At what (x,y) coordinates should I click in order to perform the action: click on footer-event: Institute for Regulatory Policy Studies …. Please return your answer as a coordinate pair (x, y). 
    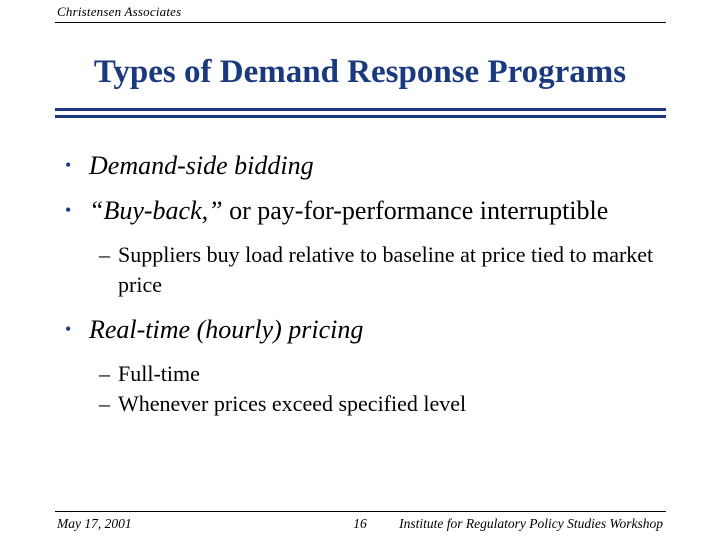
    Looking at the image, I should click on (531, 523).